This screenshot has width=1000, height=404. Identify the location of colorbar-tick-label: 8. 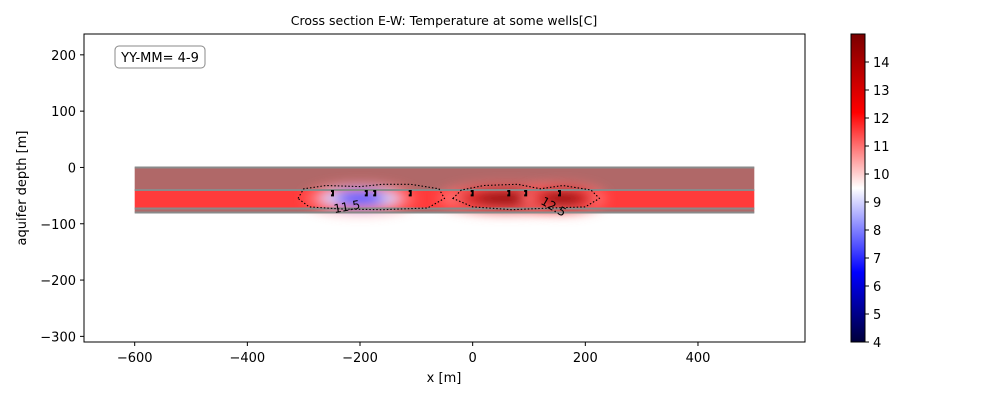
(877, 231).